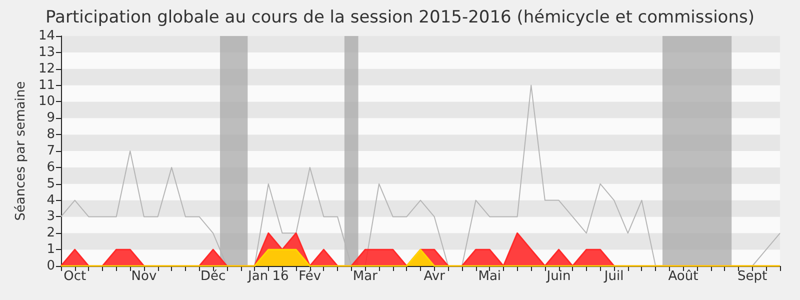 The width and height of the screenshot is (800, 300). I want to click on y-tick-label: 2, so click(50, 233).